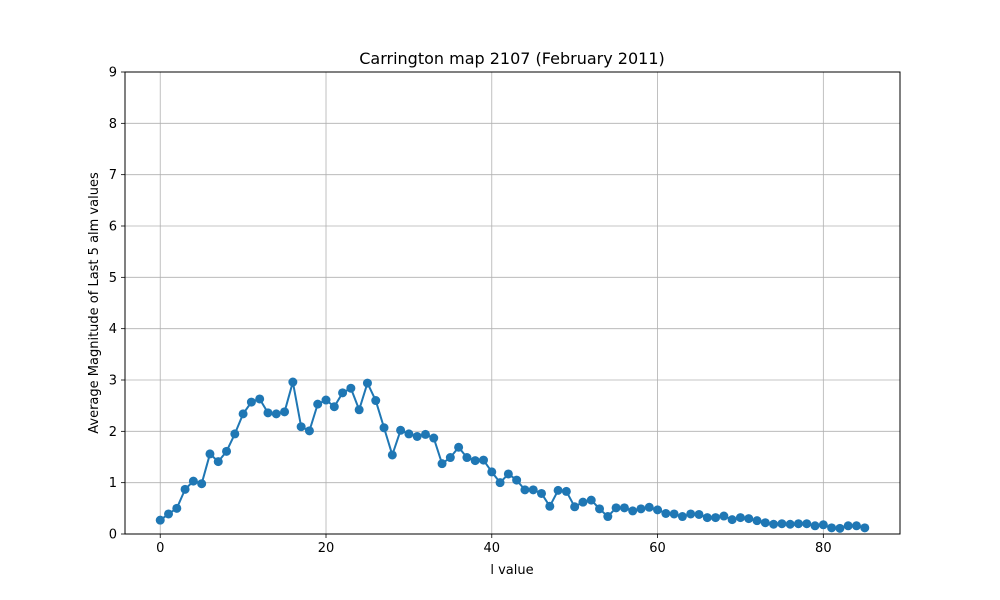  I want to click on y-tick-label: 0, so click(113, 535).